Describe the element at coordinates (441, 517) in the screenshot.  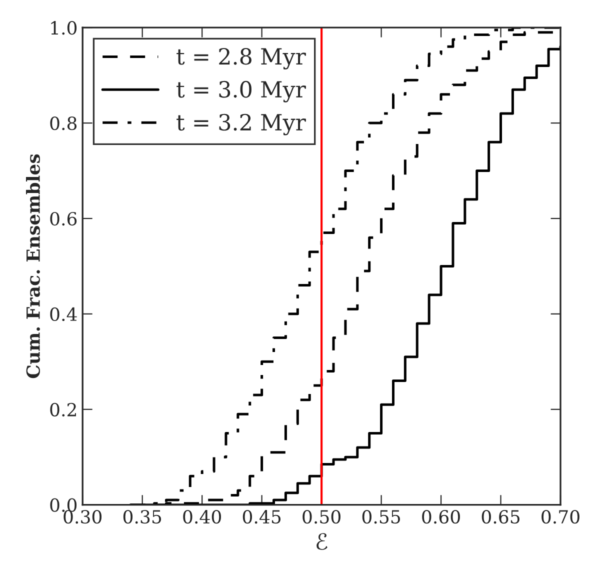
I see `x-tick-label: 0.60` at that location.